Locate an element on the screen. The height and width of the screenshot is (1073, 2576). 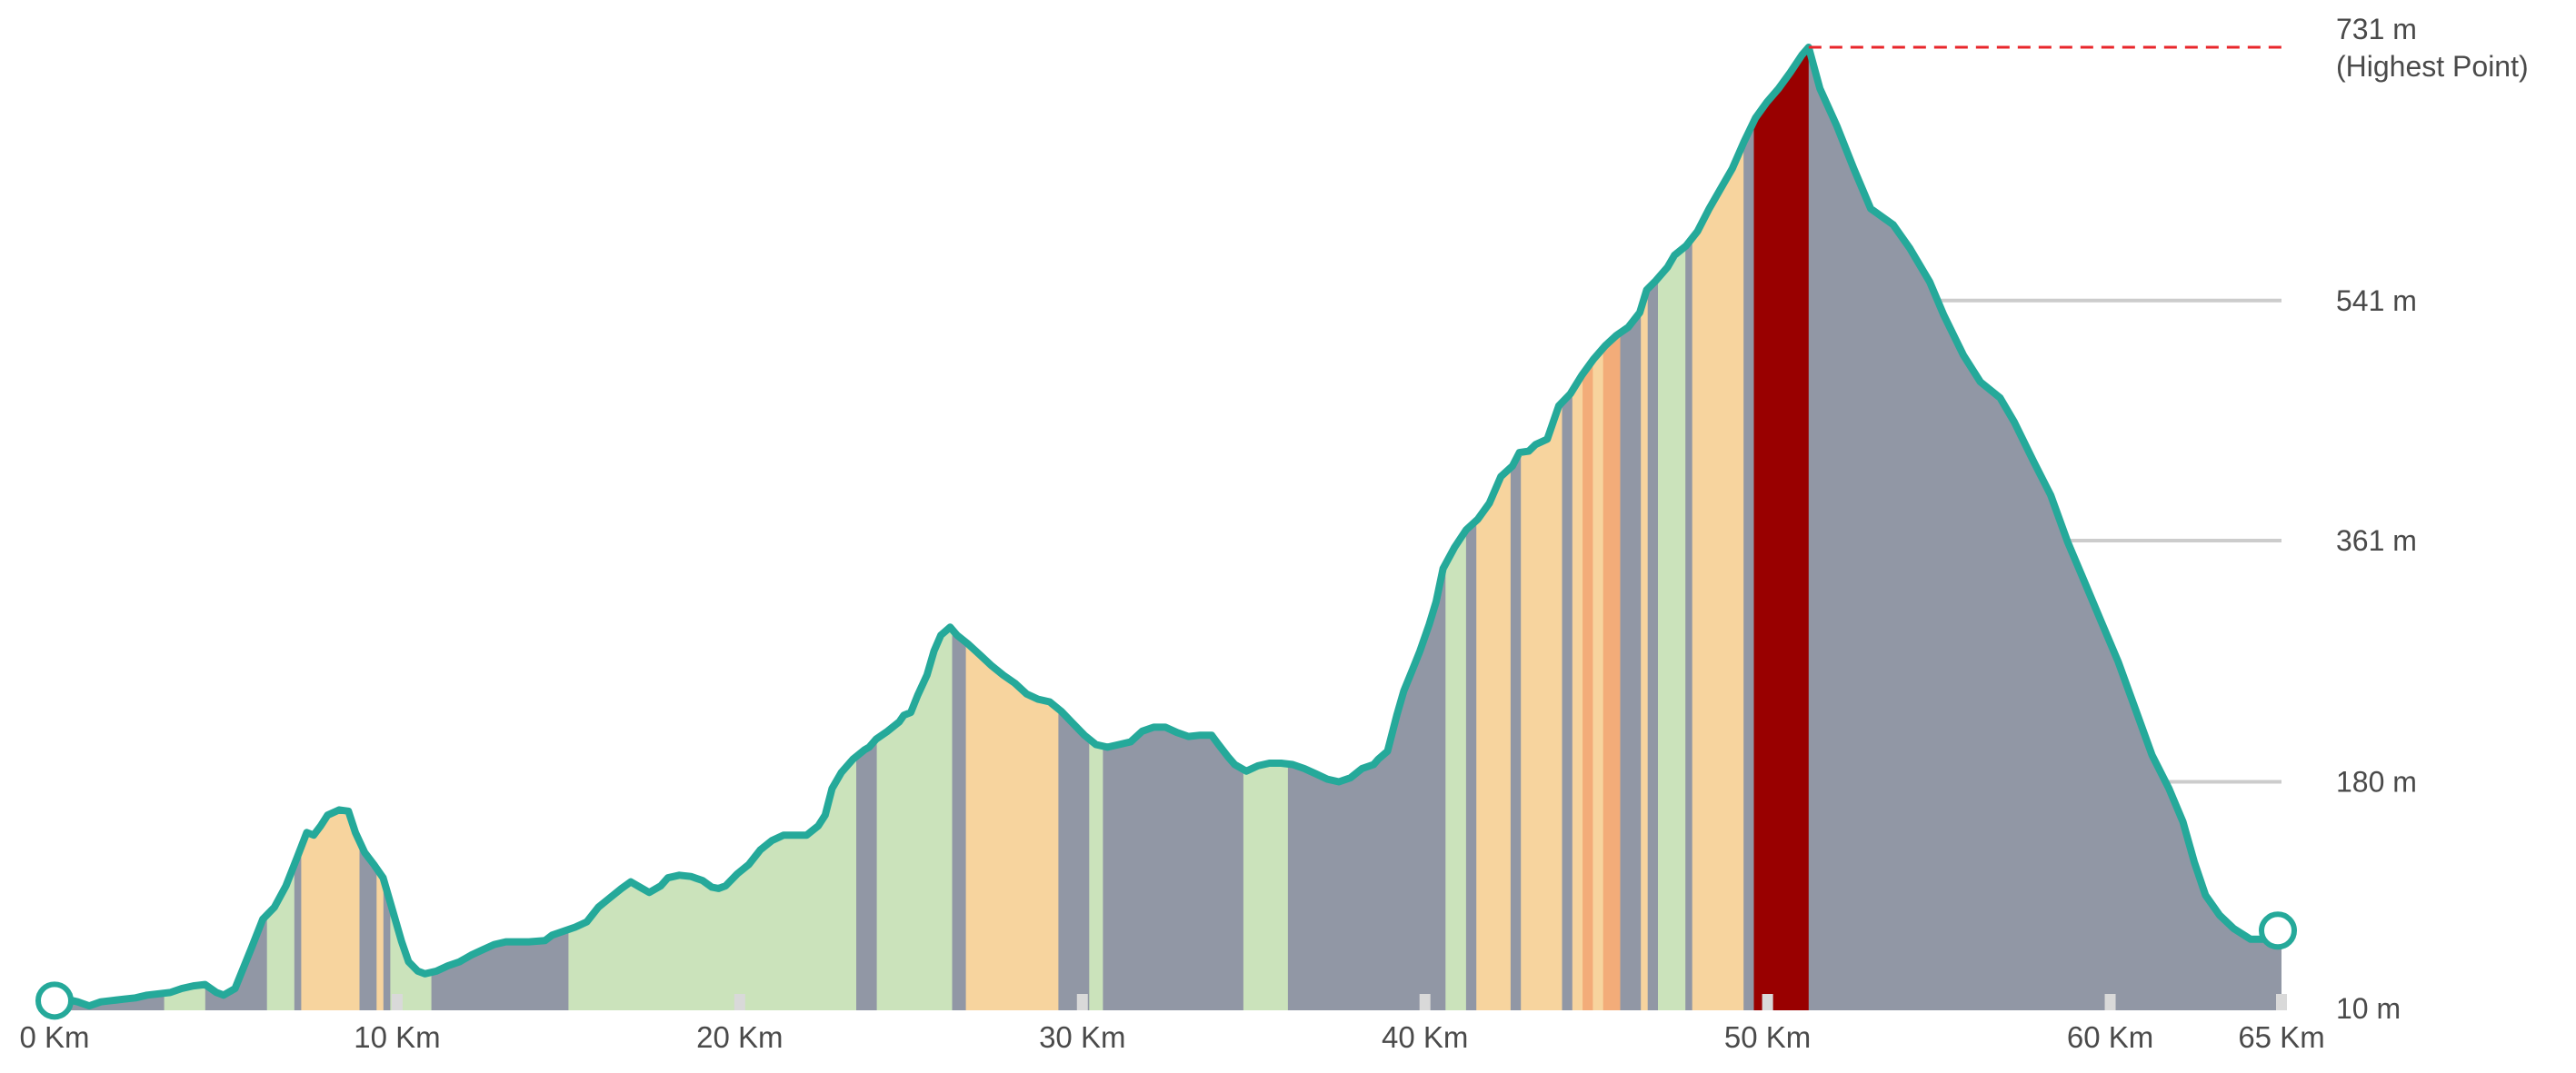
x-tick-label: 40 Km is located at coordinates (1425, 1037).